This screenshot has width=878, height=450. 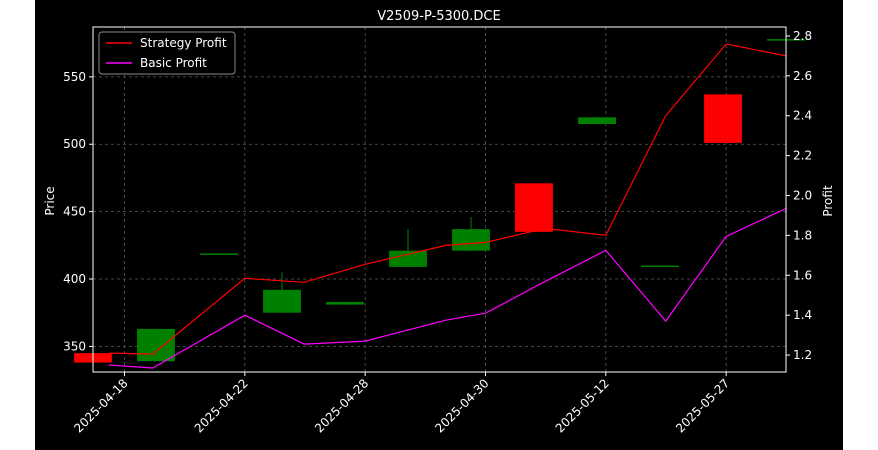 I want to click on y-tick-label-right: 2.0, so click(x=802, y=196).